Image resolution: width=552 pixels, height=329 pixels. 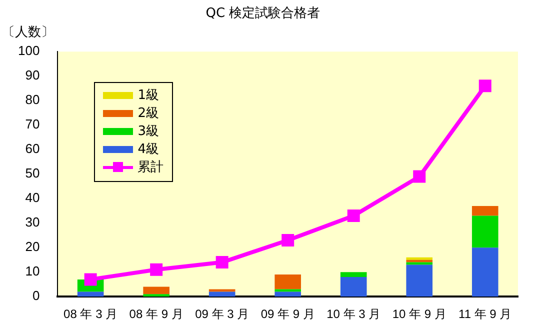 I want to click on chart-title: QC 検定試験合格者, so click(x=263, y=14).